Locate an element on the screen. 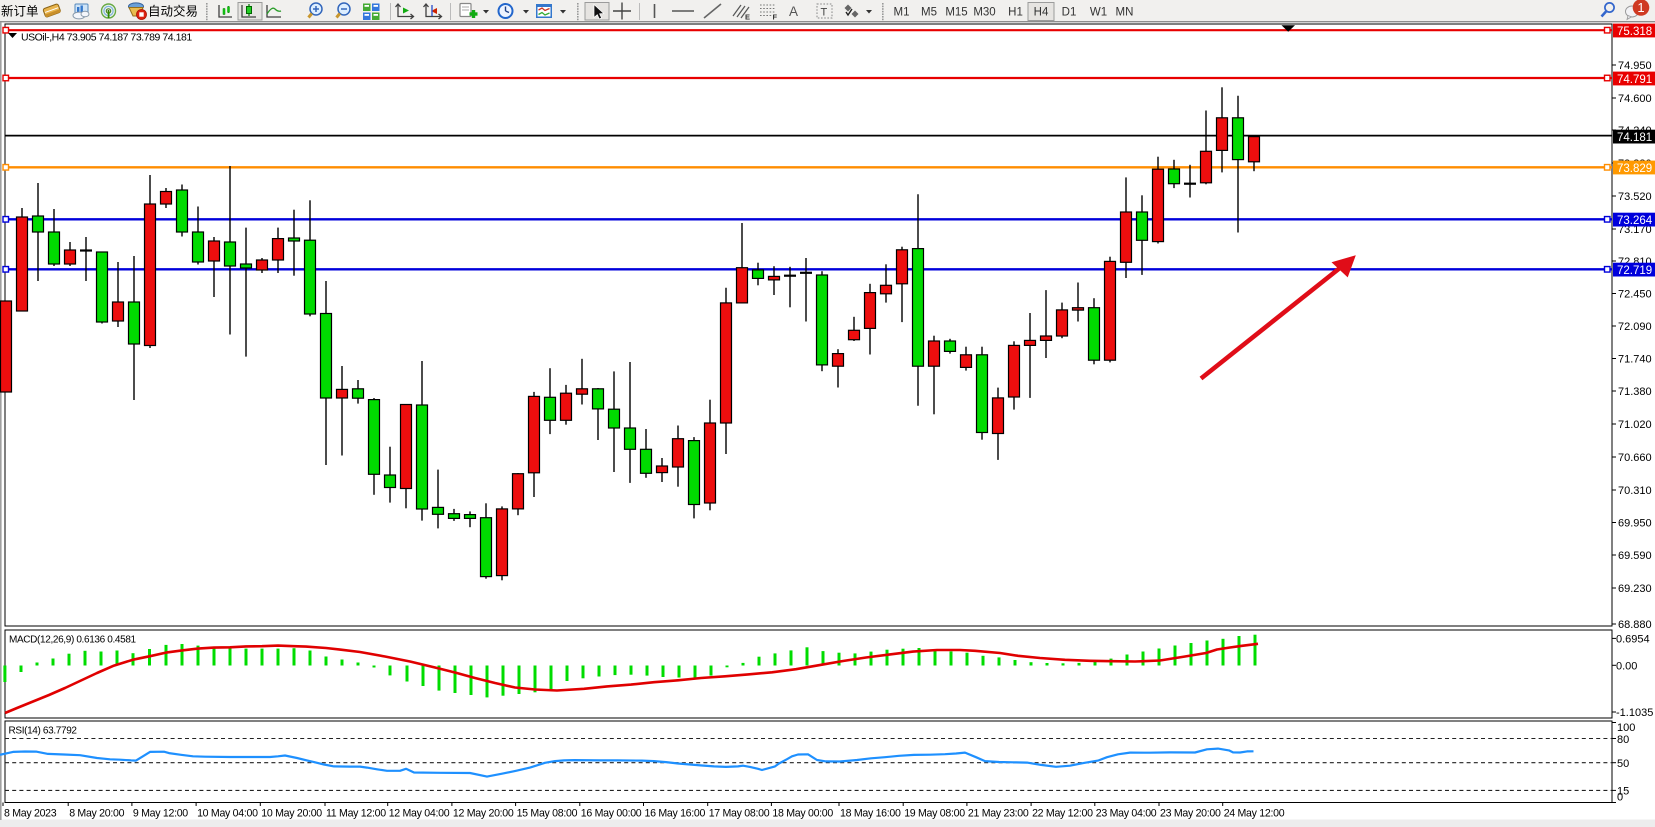  svg-text: 10 May 04:00 is located at coordinates (227, 814).